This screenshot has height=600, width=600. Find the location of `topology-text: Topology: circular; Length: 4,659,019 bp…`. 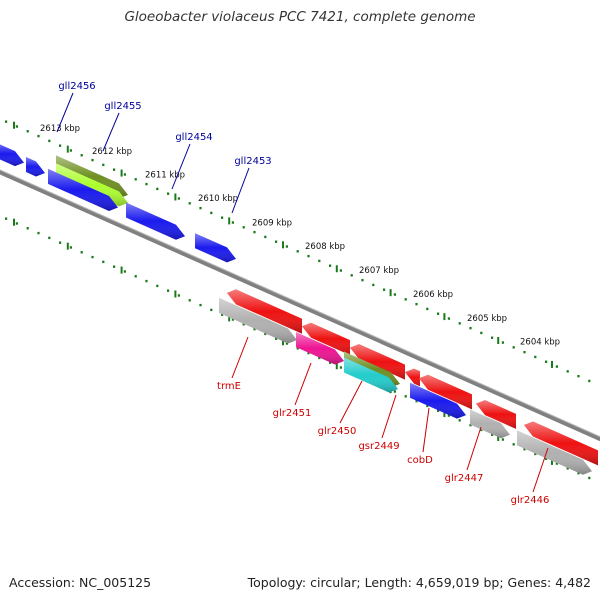

topology-text: Topology: circular; Length: 4,659,019 bp… is located at coordinates (419, 582).